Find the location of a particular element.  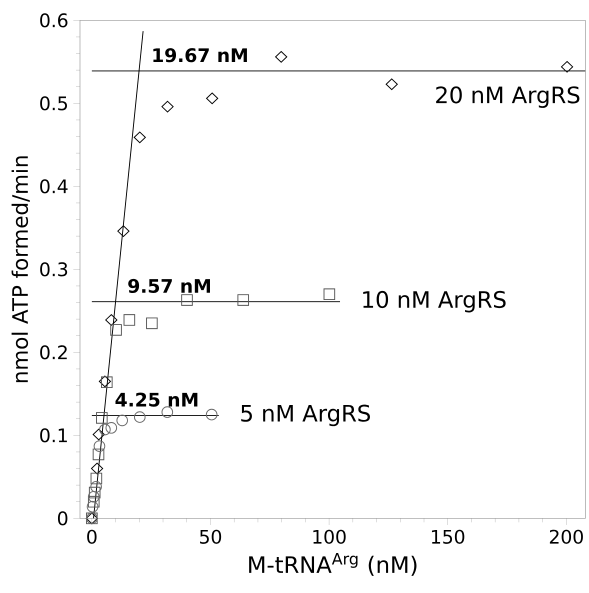

y-tick-label: 0 is located at coordinates (63, 518).